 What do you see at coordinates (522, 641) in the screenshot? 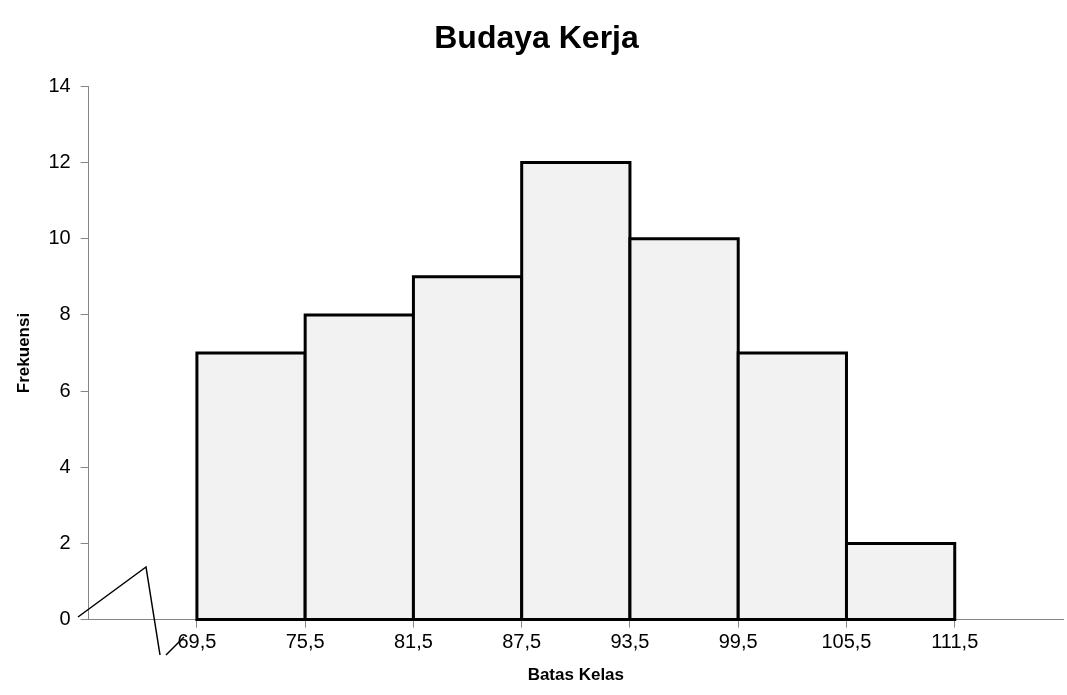
I see `x-tick-label: 87,5` at bounding box center [522, 641].